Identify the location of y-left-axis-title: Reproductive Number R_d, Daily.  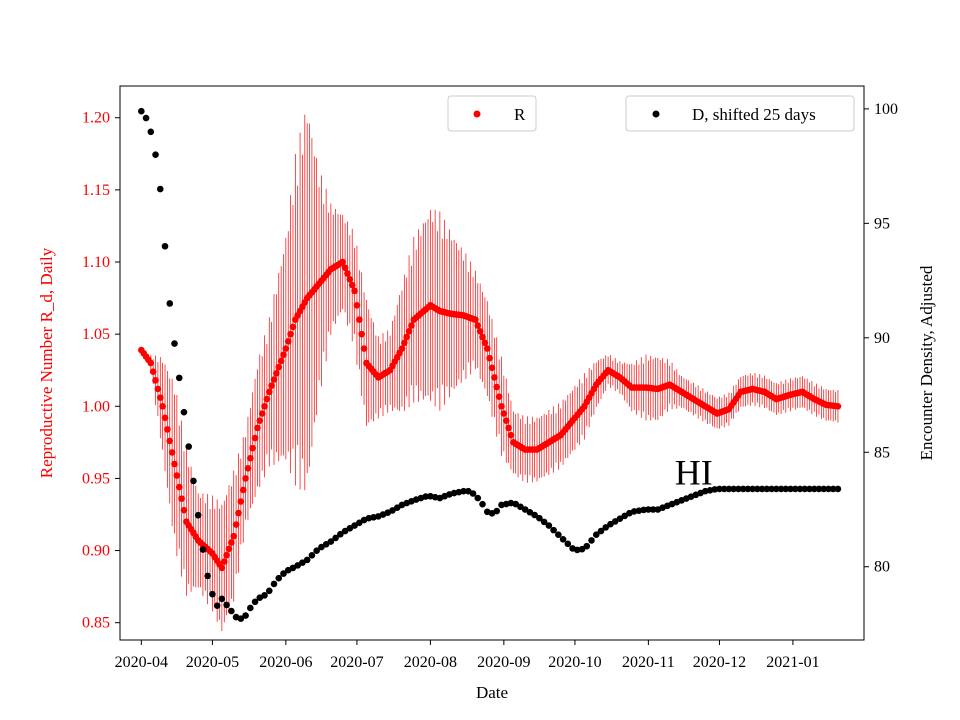
(46, 362).